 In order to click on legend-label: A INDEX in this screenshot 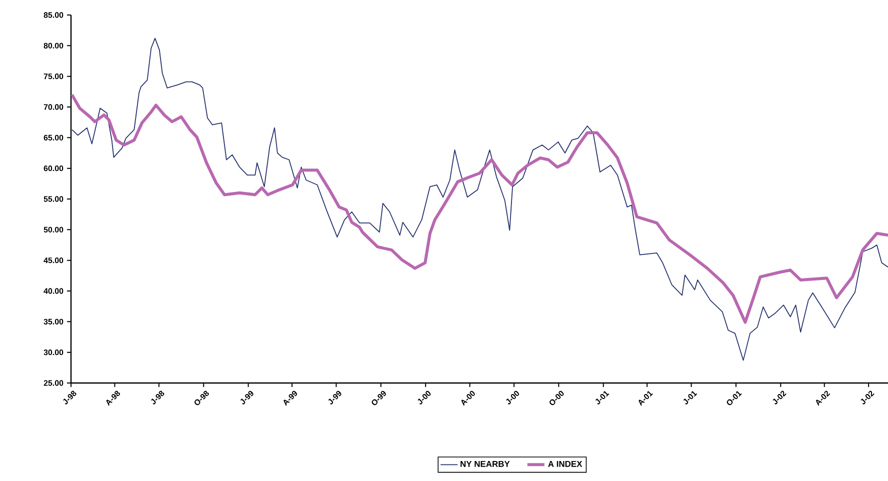, I will do `click(565, 463)`.